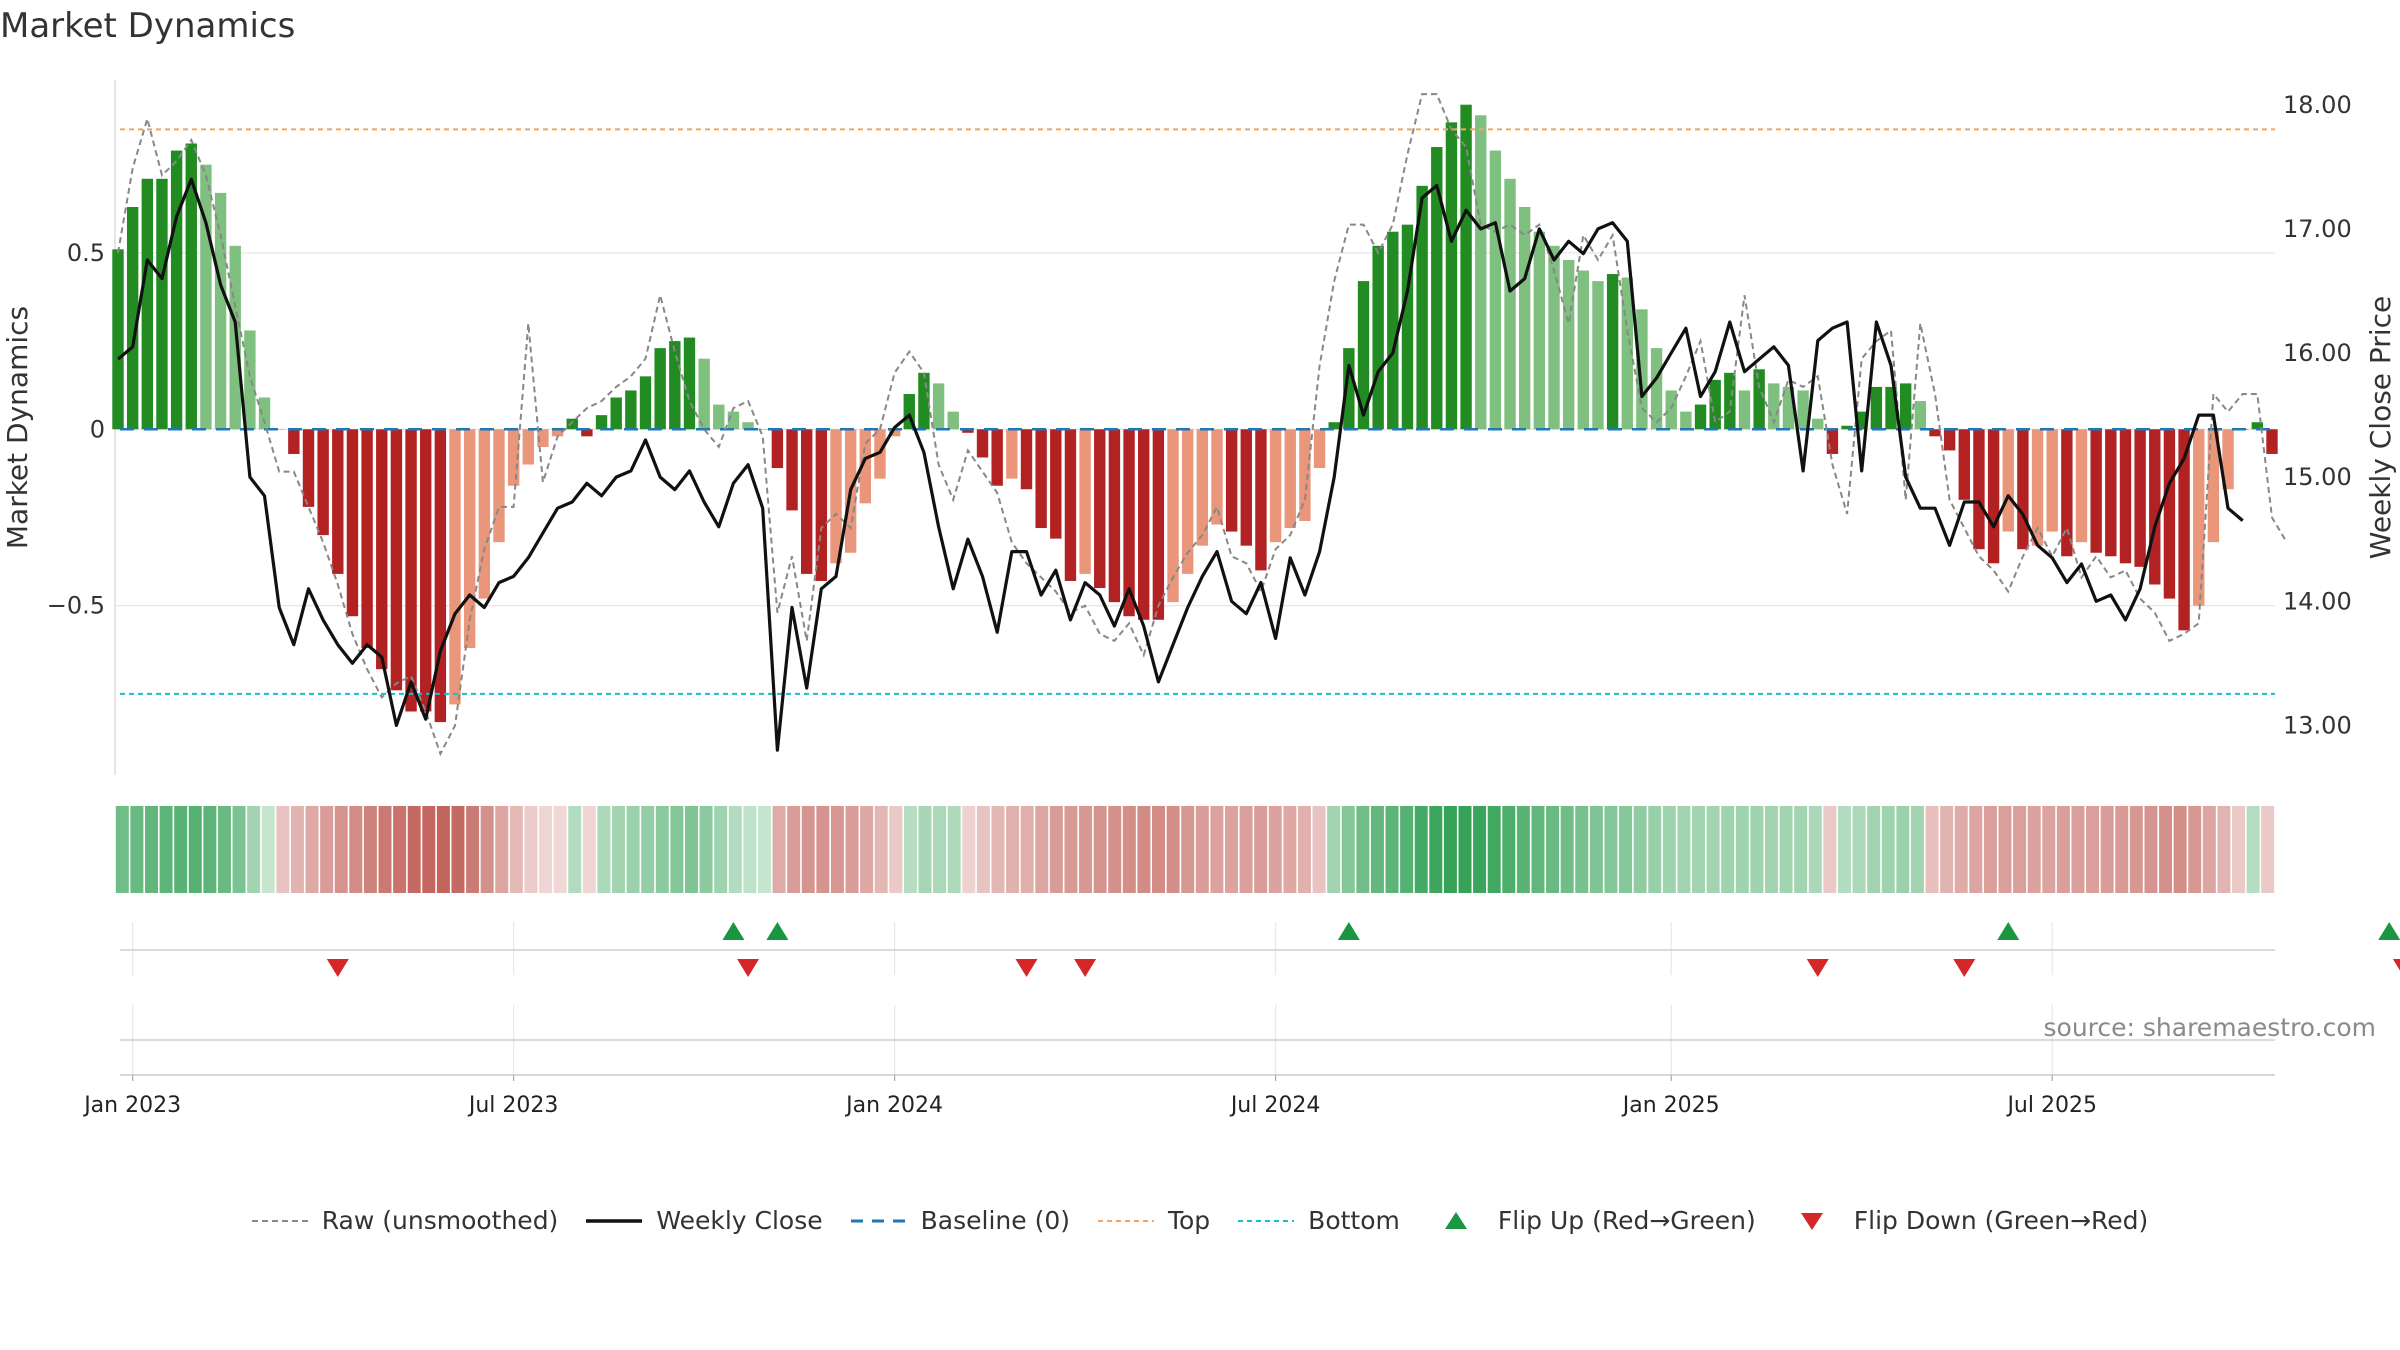 This screenshot has height=1350, width=2400. Describe the element at coordinates (1670, 1105) in the screenshot. I see `x-tick-label: Jan 2025` at that location.